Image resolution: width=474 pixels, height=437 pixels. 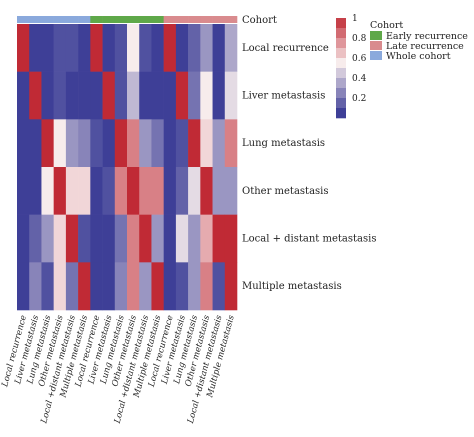 What do you see at coordinates (359, 59) in the screenshot?
I see `color-scale-tick: 0.6` at bounding box center [359, 59].